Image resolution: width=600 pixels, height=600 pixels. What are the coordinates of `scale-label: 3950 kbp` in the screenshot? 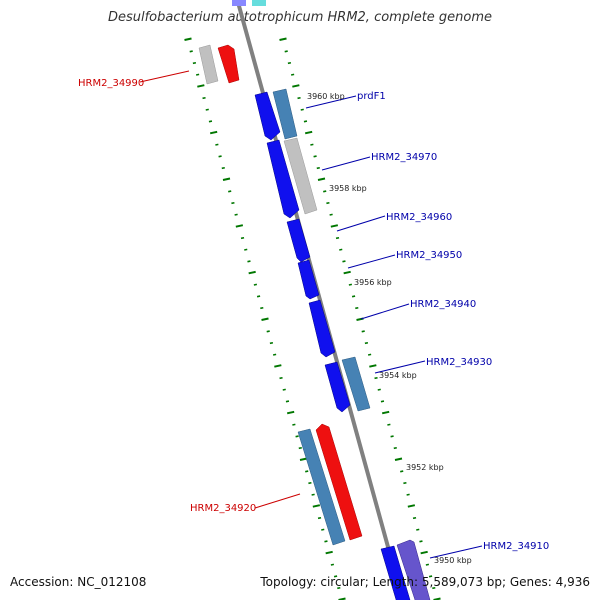 It's located at (453, 560).